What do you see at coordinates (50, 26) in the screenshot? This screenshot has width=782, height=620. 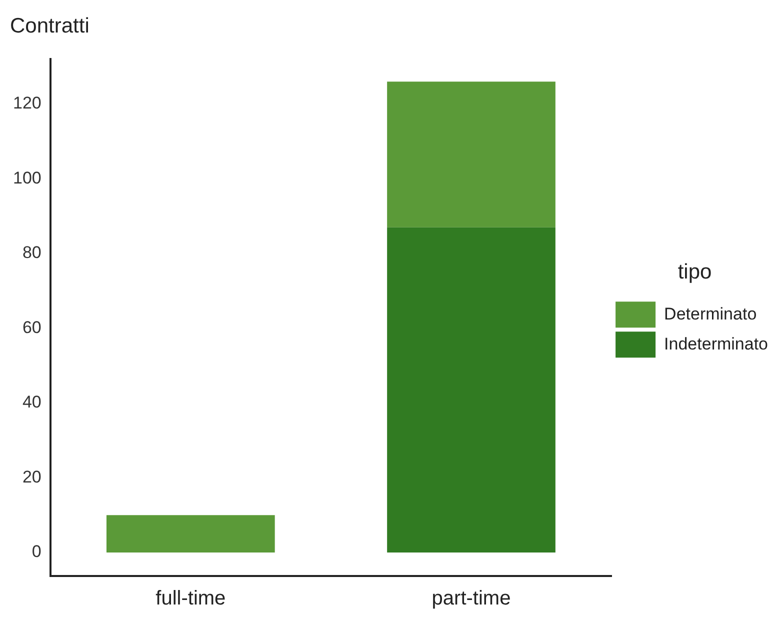 I see `chart-title: Contratti` at bounding box center [50, 26].